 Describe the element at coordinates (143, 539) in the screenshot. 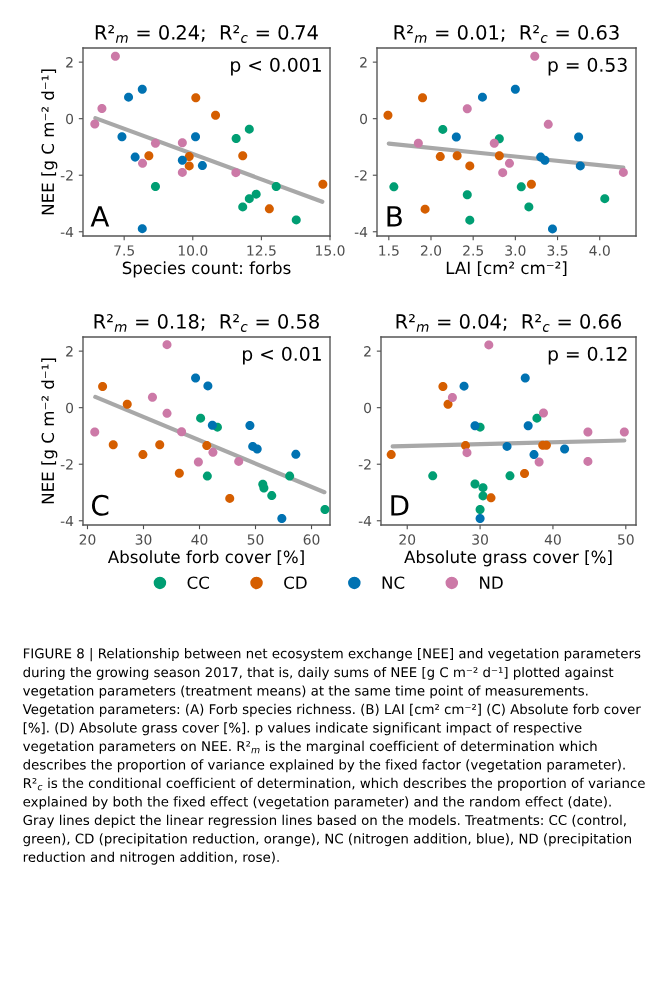

I see `x-tick-label: 30` at that location.